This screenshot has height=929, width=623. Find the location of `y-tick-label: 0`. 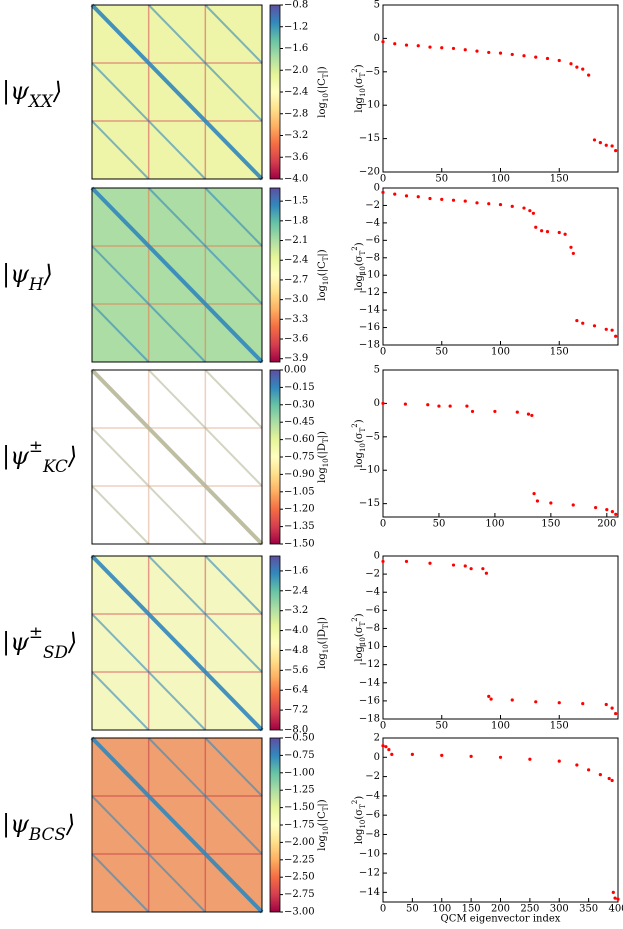

y-tick-label: 0 is located at coordinates (377, 403).